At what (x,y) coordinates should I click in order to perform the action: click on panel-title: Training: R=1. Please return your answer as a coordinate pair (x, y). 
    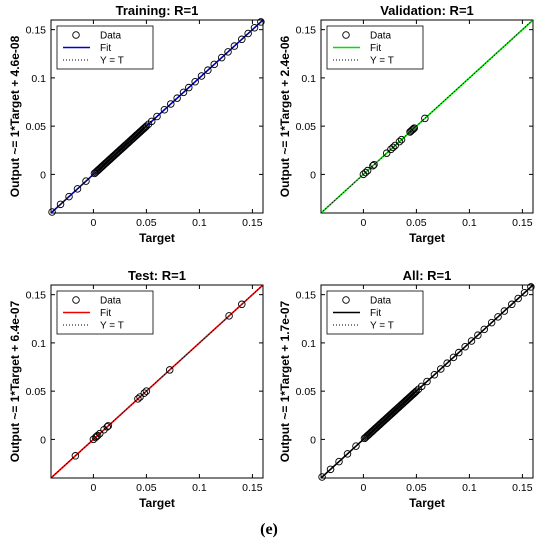
    Looking at the image, I should click on (157, 10).